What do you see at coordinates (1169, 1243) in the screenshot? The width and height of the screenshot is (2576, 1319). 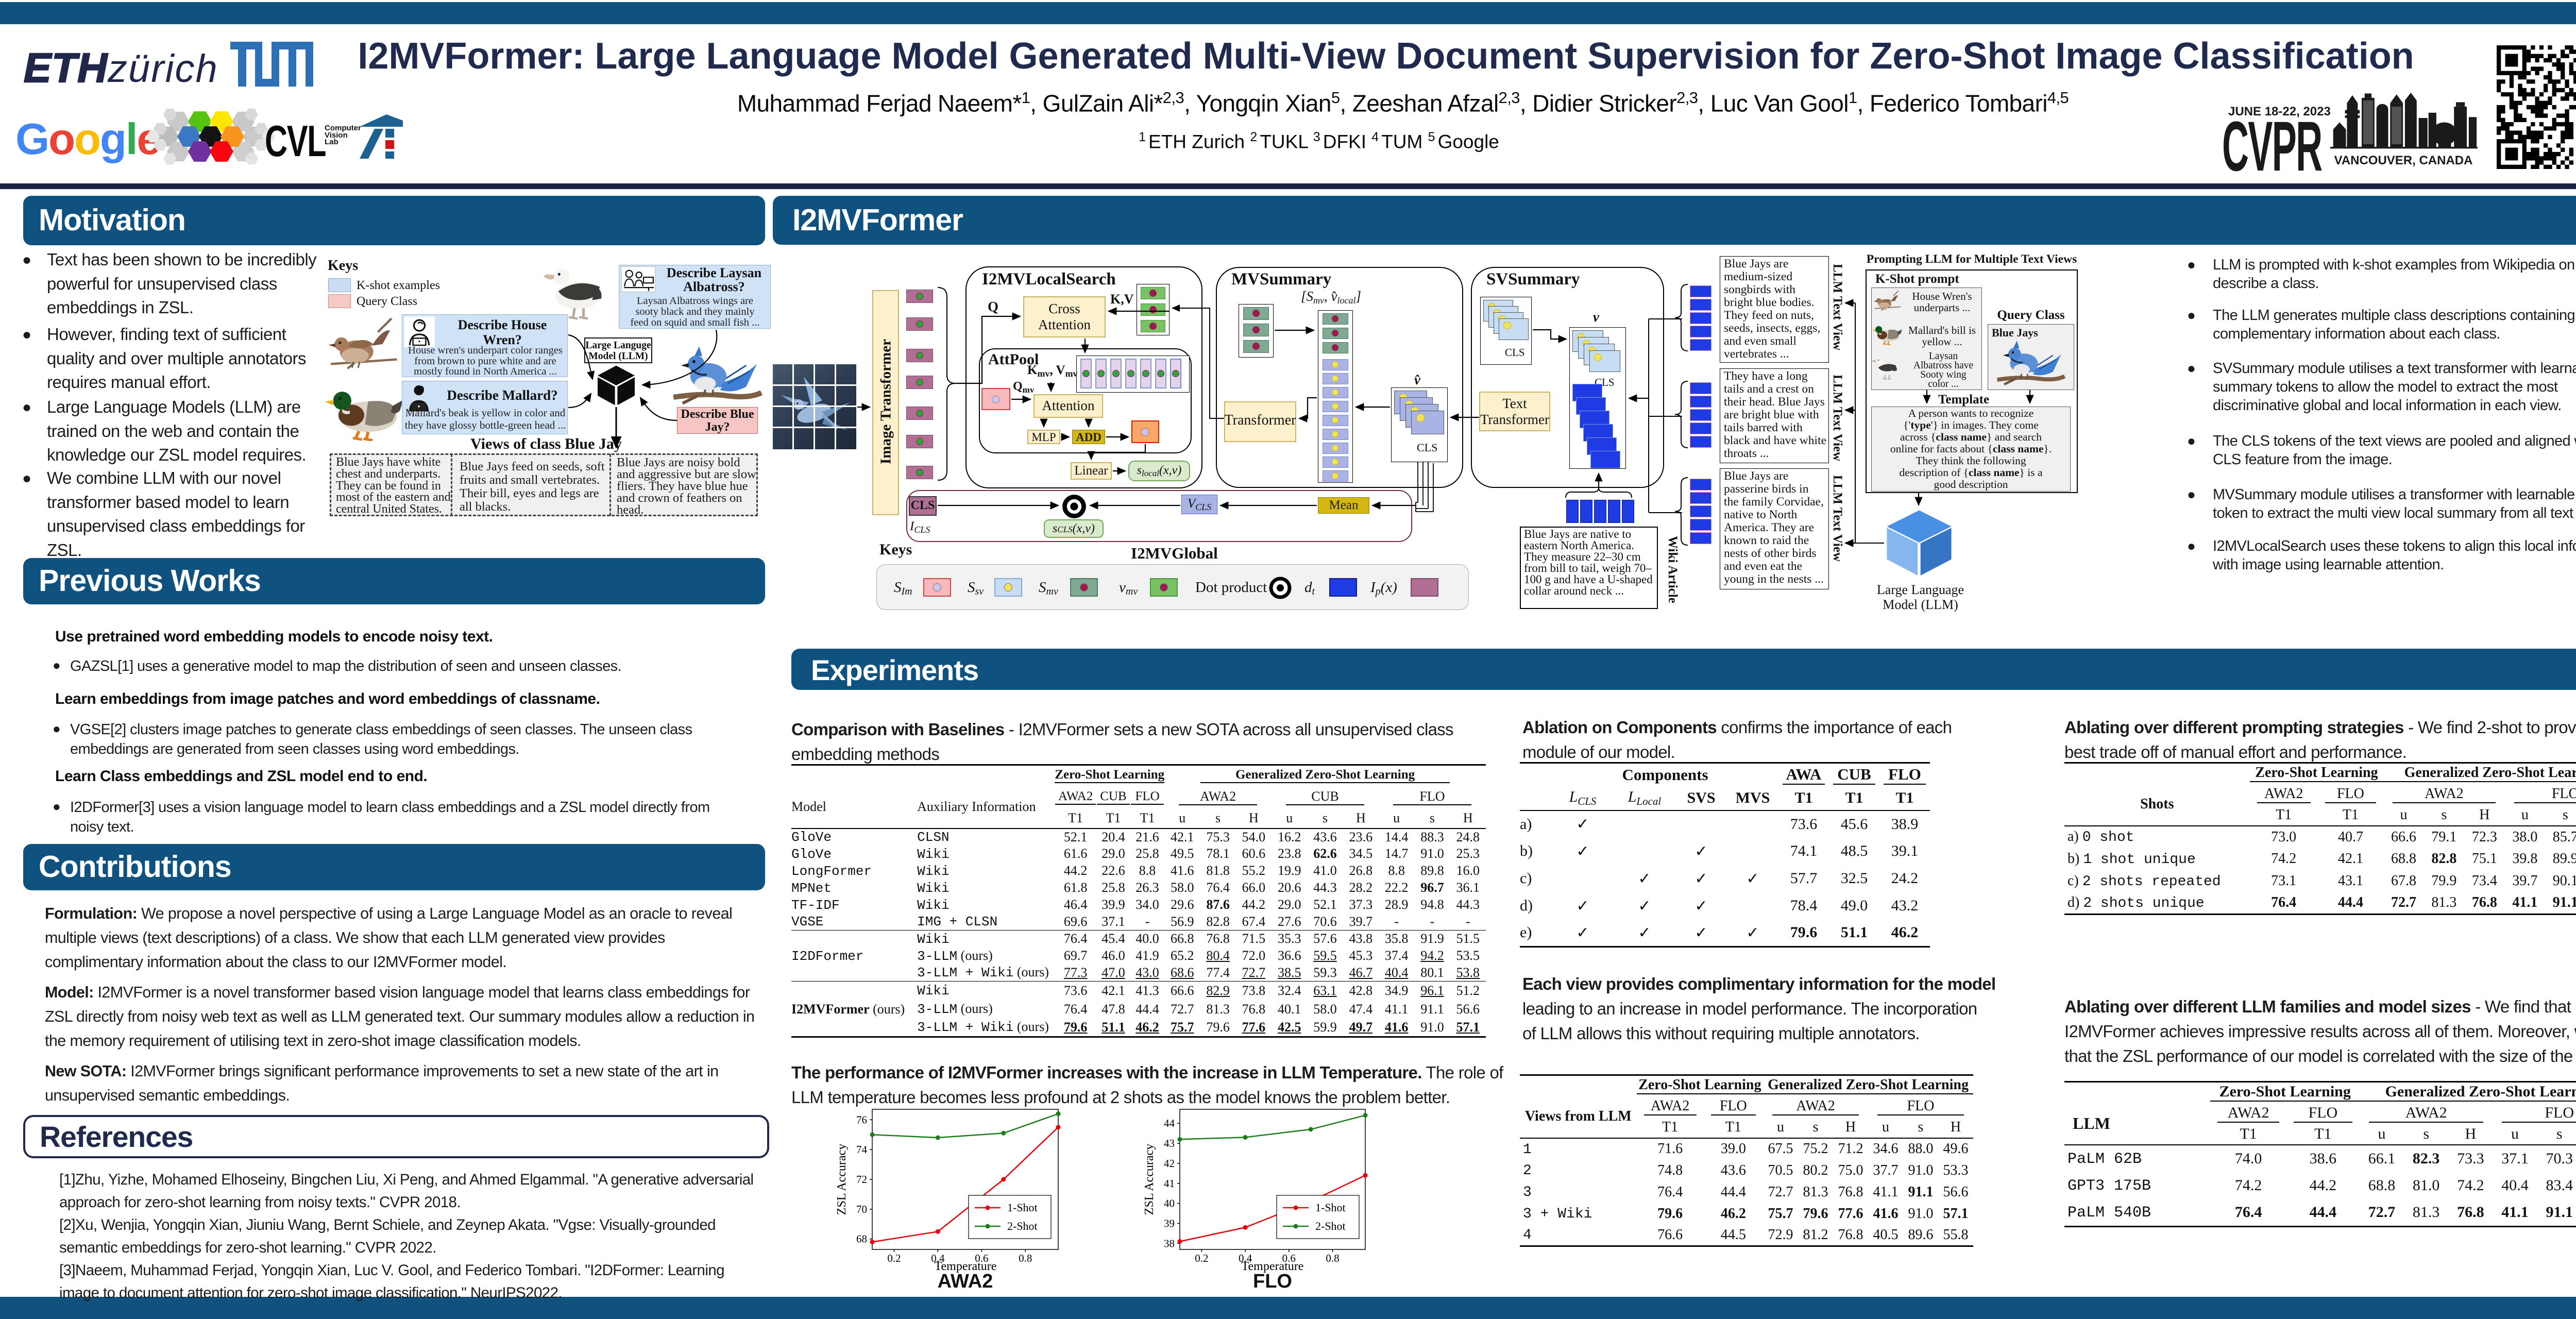 I see `svg-text: 38` at bounding box center [1169, 1243].